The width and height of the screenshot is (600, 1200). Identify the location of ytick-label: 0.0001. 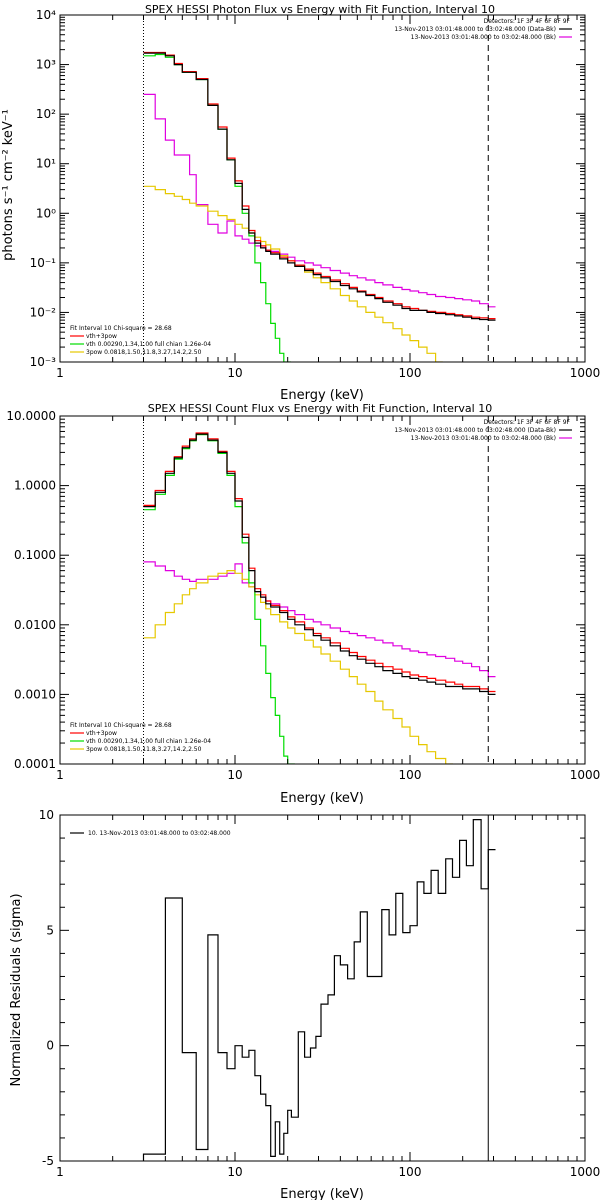
(35, 764).